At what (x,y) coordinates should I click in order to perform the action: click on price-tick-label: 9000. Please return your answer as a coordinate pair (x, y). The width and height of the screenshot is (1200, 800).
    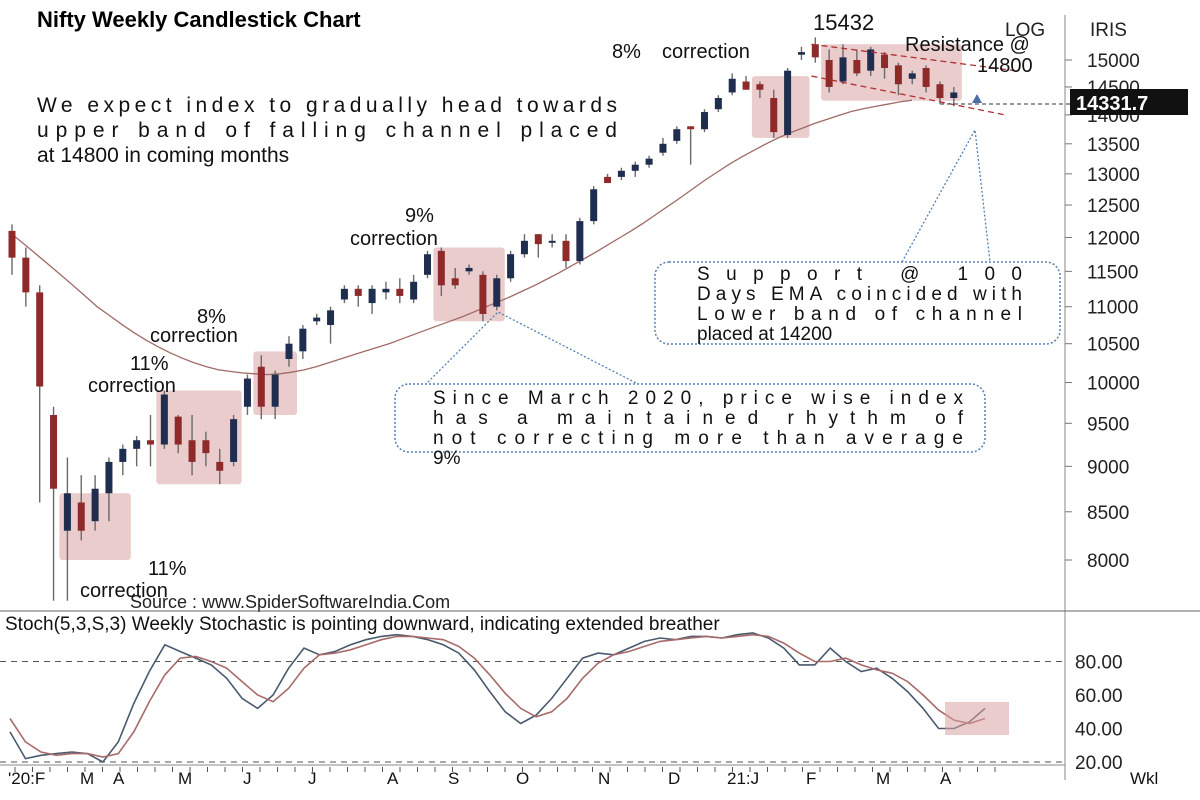
    Looking at the image, I should click on (1108, 467).